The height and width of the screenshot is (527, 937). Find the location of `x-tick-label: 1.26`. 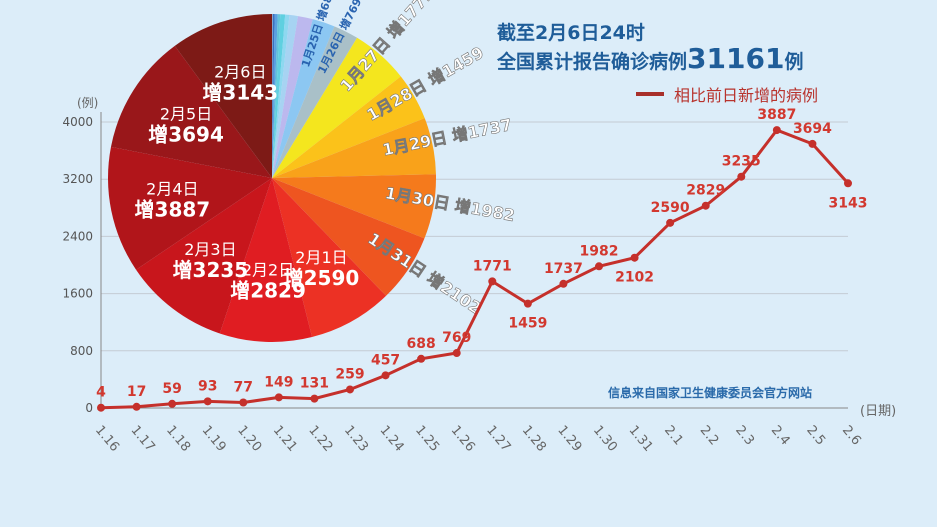

x-tick-label: 1.26 is located at coordinates (463, 439).